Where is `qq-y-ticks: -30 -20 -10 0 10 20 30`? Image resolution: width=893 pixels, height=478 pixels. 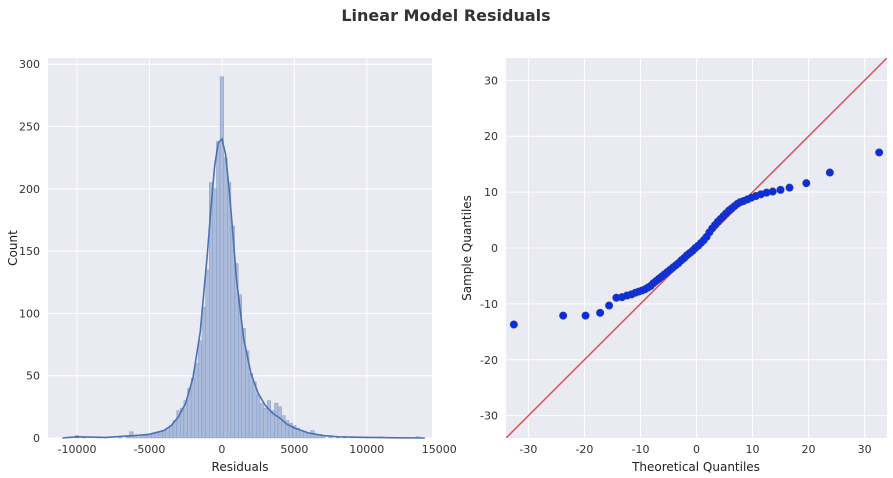
qq-y-ticks: -30 -20 -10 0 10 20 30 is located at coordinates (489, 248).